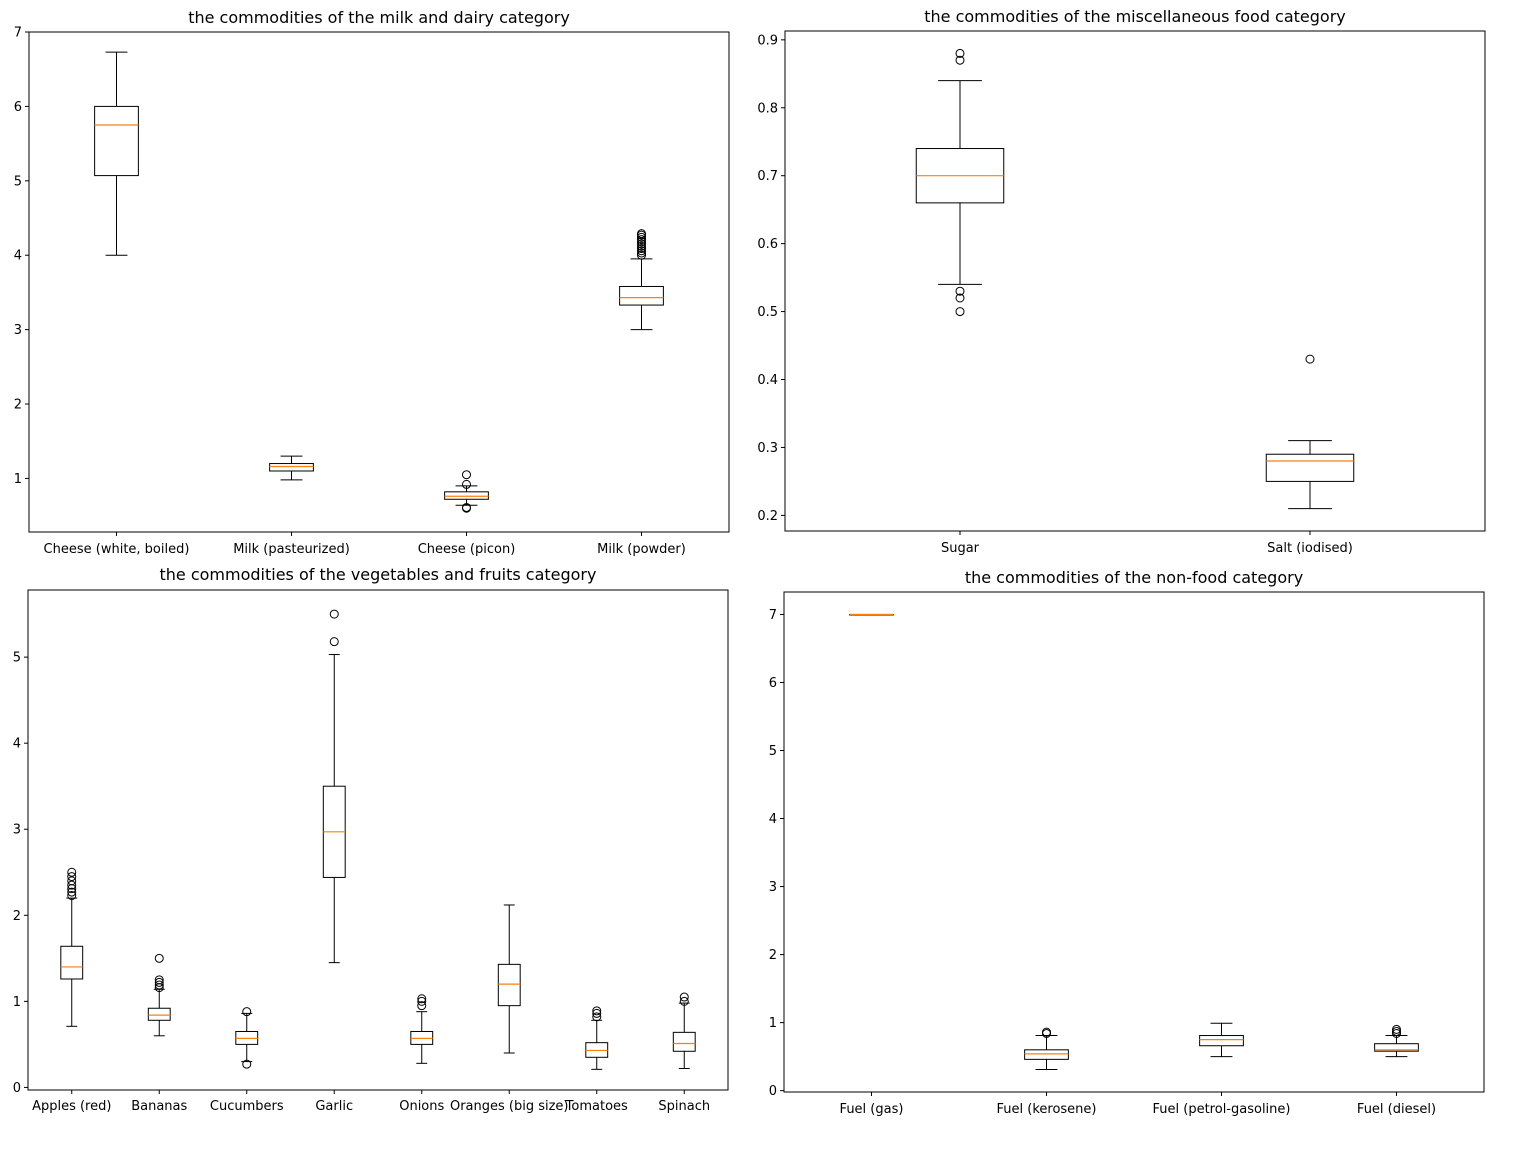 The image size is (1521, 1165). I want to click on x-tick-label: Spinach, so click(684, 1106).